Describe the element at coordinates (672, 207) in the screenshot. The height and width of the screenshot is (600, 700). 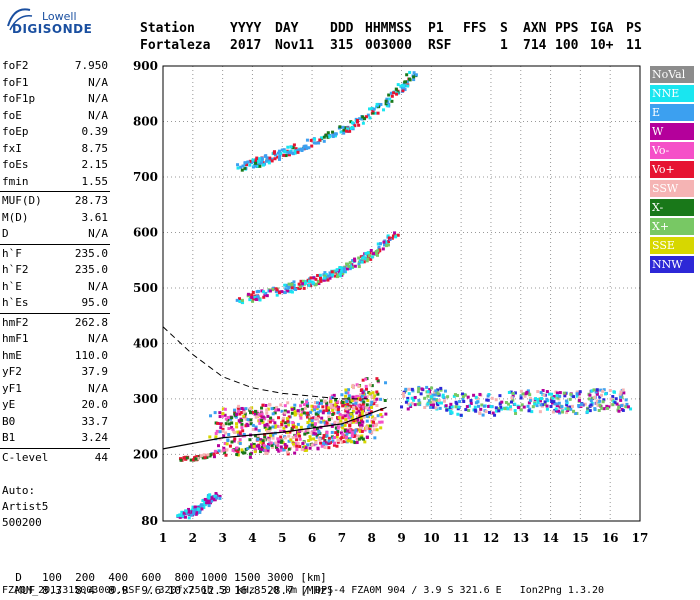
I see `legend-x-: X-` at that location.